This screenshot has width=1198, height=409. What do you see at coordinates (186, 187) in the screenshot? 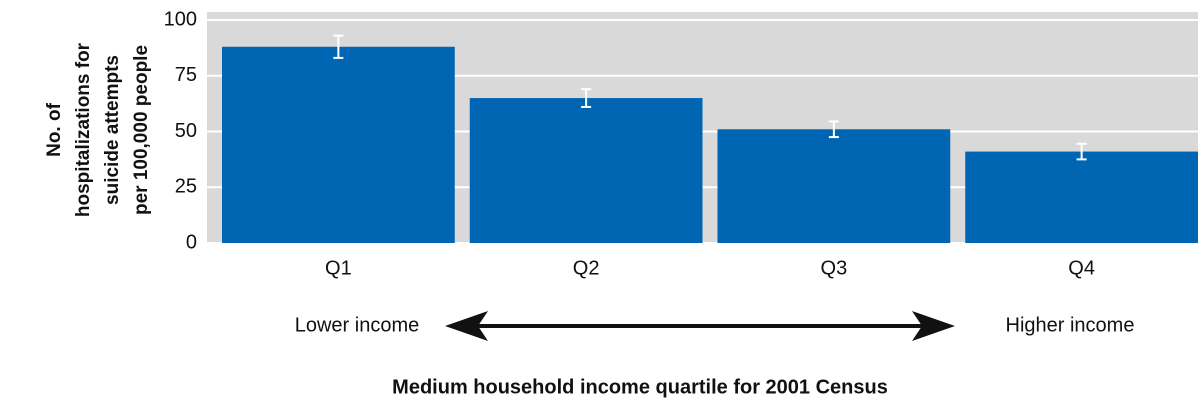
I see `y-tick-label: 25` at bounding box center [186, 187].